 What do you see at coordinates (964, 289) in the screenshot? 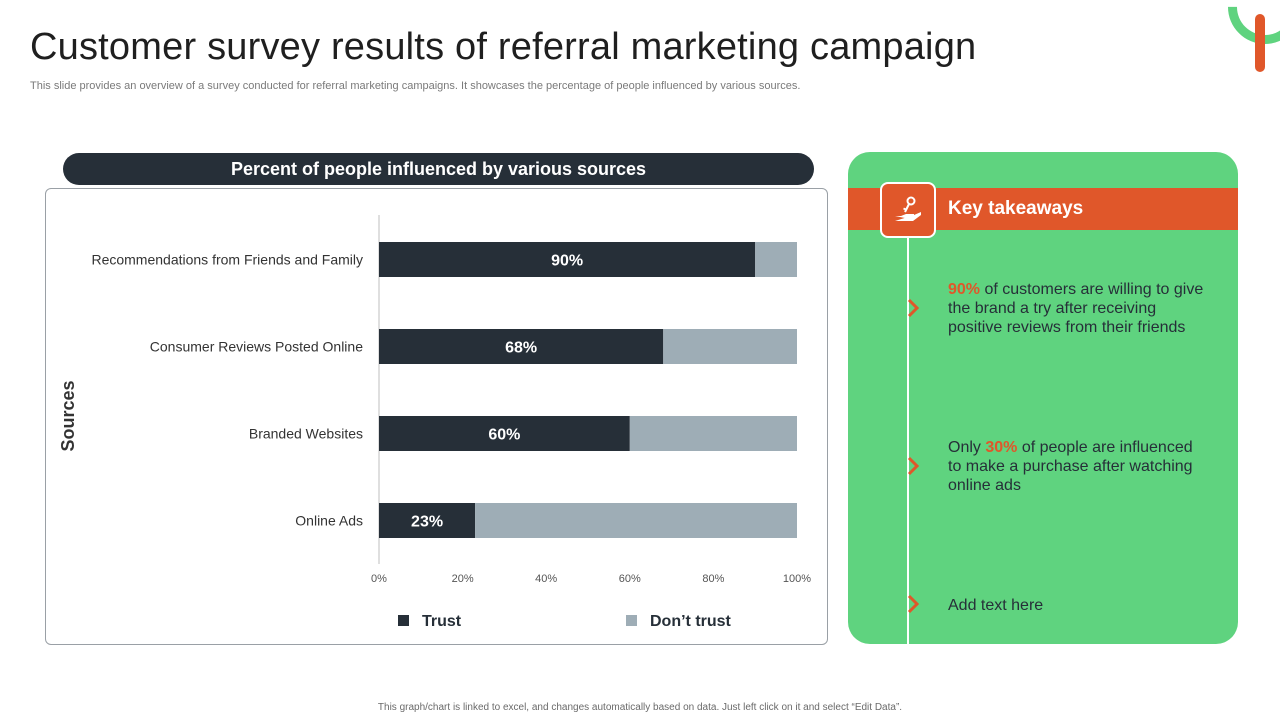
I see `takeaway-1-highlight: 90%` at bounding box center [964, 289].